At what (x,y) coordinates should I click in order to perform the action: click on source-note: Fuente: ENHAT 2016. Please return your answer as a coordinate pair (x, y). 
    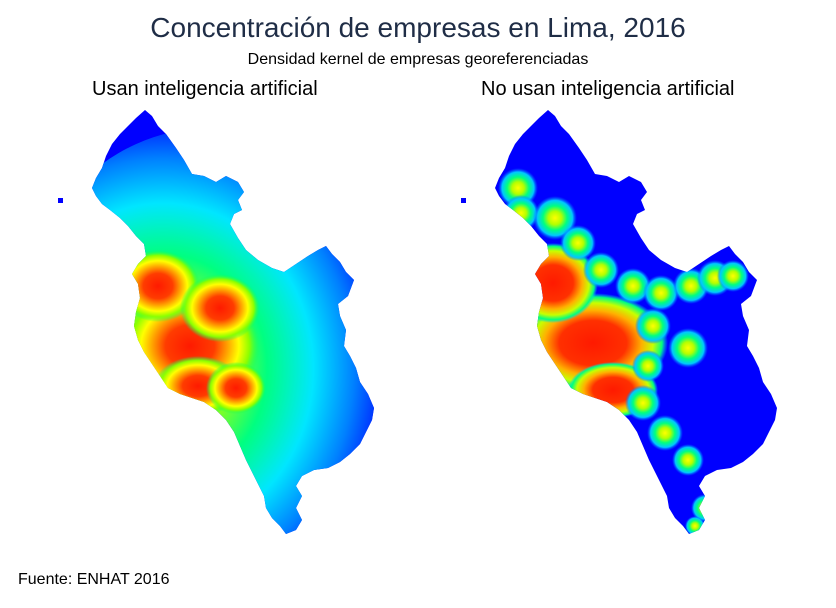
    Looking at the image, I should click on (94, 579).